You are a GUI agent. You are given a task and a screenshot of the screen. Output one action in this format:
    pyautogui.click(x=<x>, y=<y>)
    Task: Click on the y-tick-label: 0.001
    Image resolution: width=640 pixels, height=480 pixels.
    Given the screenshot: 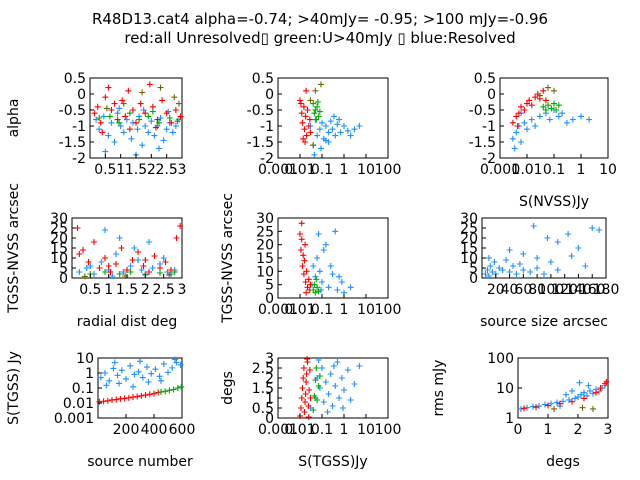 What is the action you would take?
    pyautogui.click(x=74, y=419)
    